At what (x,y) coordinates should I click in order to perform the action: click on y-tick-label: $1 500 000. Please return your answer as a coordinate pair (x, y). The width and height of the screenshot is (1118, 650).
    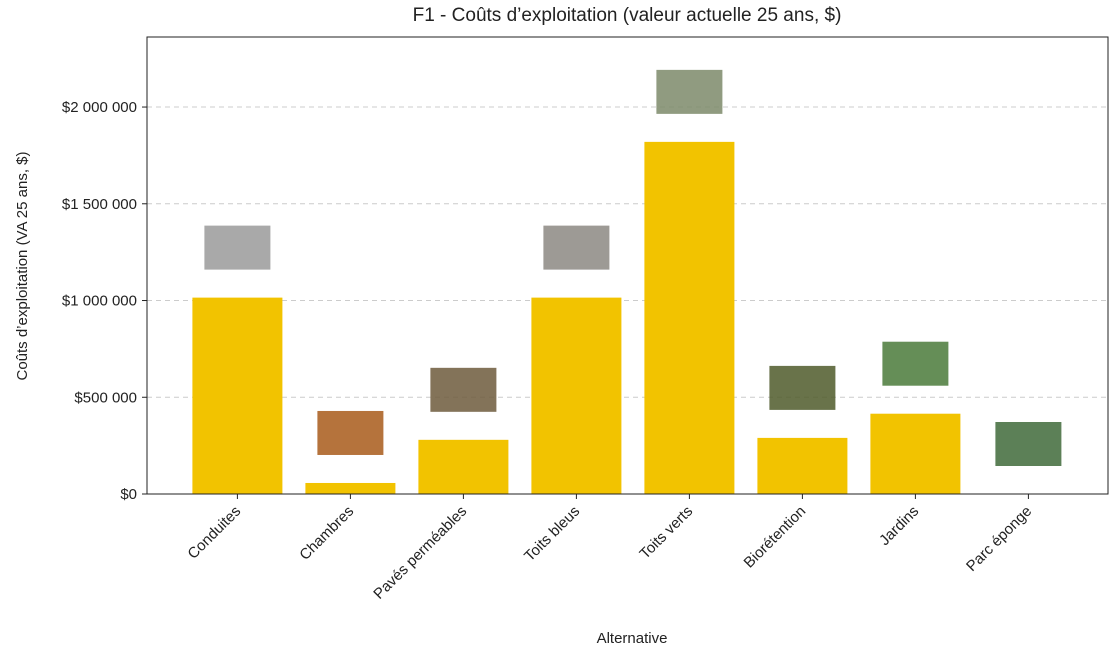
    Looking at the image, I should click on (99, 204).